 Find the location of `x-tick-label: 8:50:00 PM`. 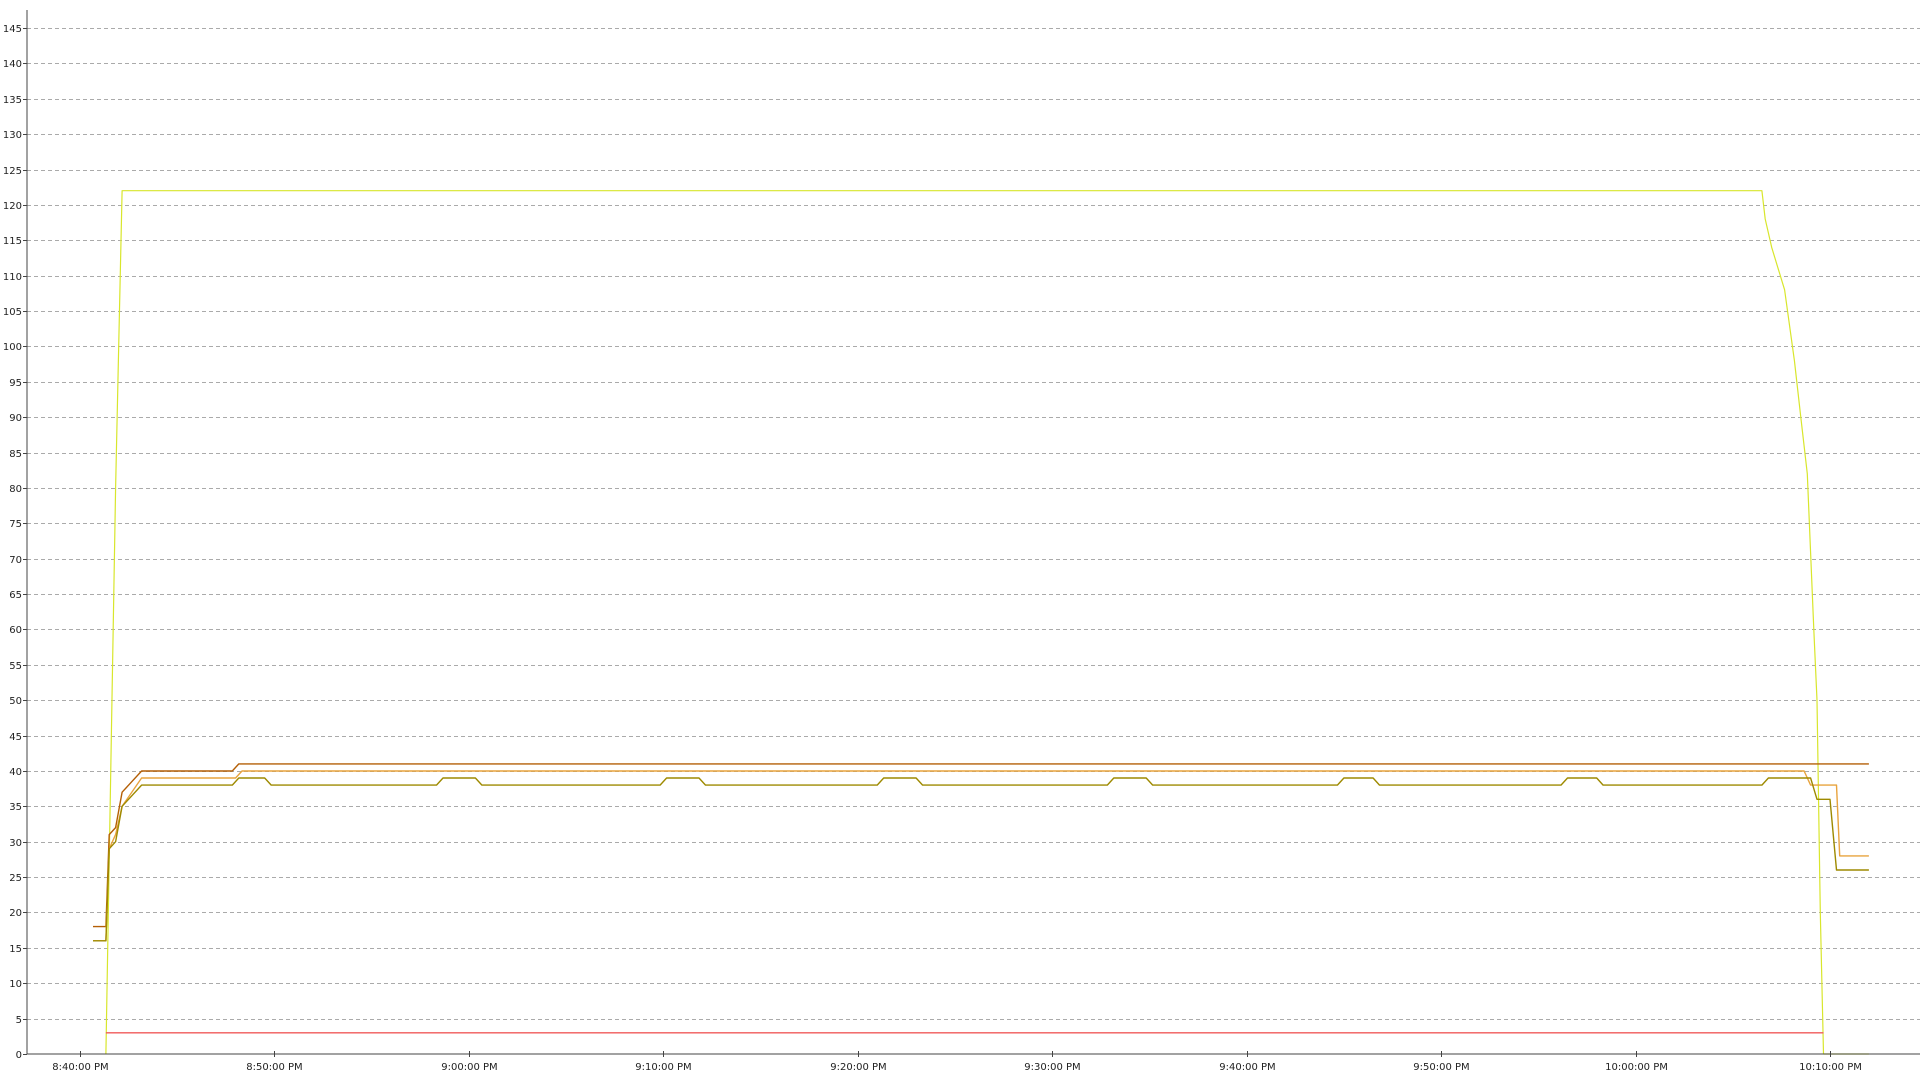

x-tick-label: 8:50:00 PM is located at coordinates (274, 1067).